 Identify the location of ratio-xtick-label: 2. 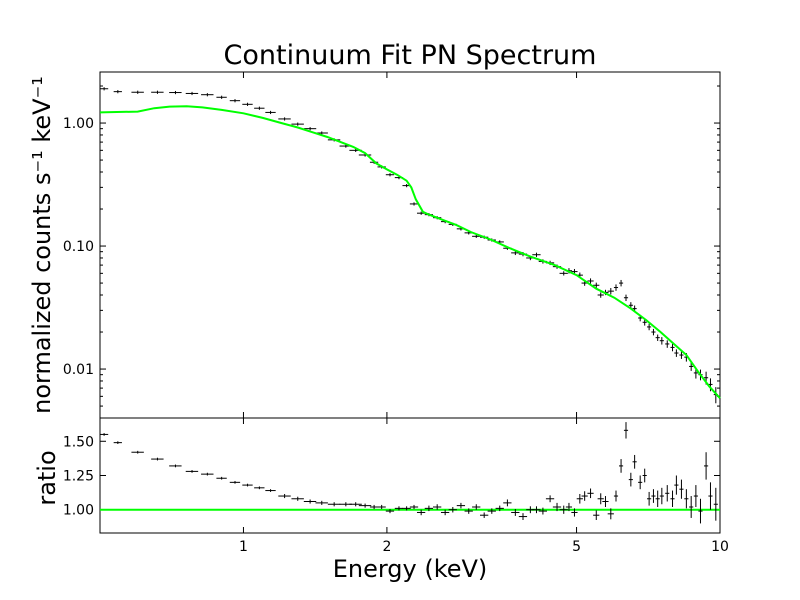
(386, 547).